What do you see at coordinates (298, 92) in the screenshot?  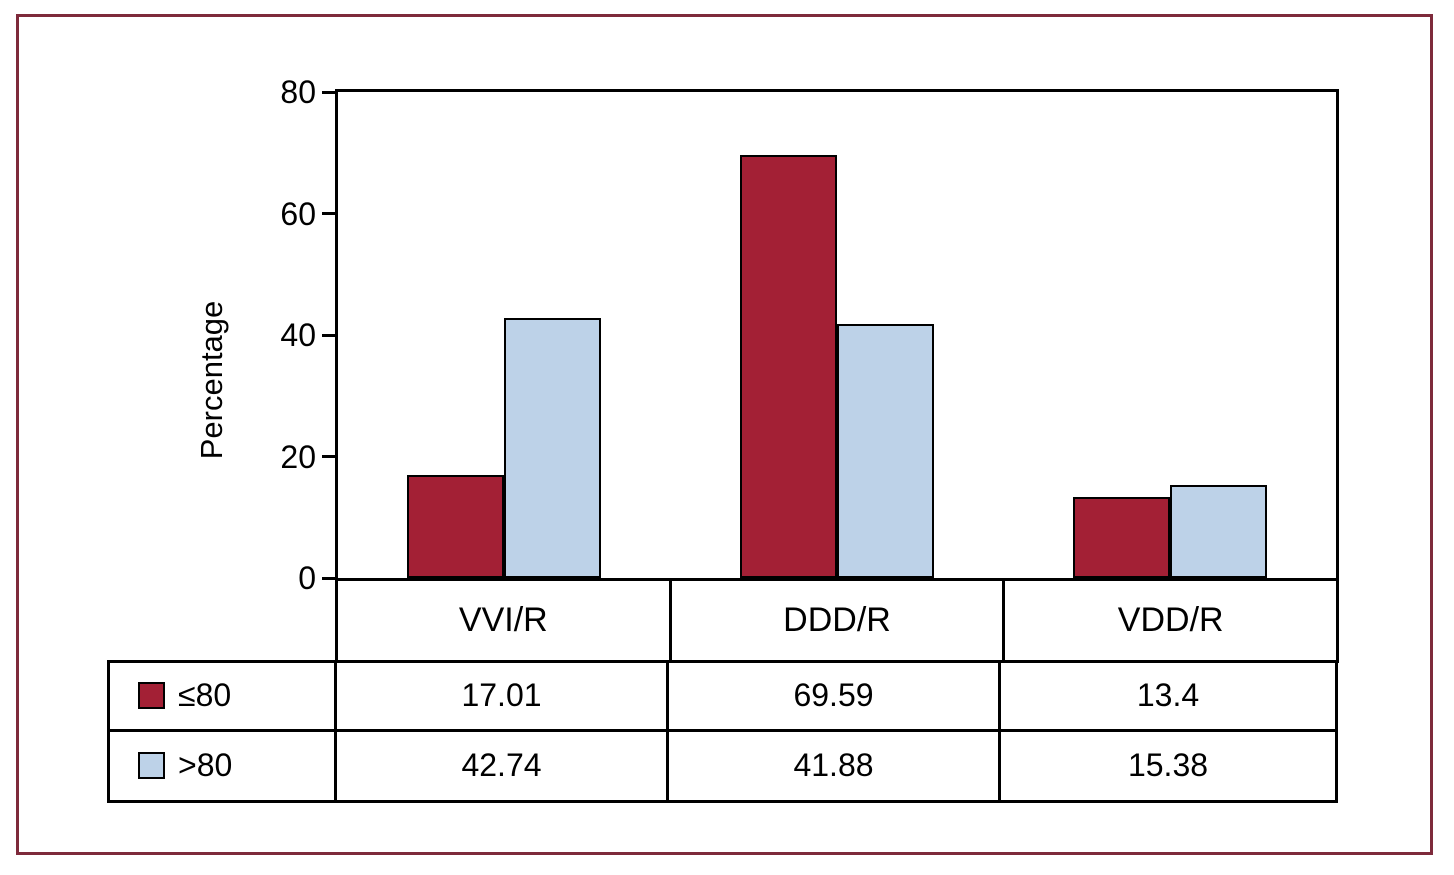 I see `y-tick-label-80: 80` at bounding box center [298, 92].